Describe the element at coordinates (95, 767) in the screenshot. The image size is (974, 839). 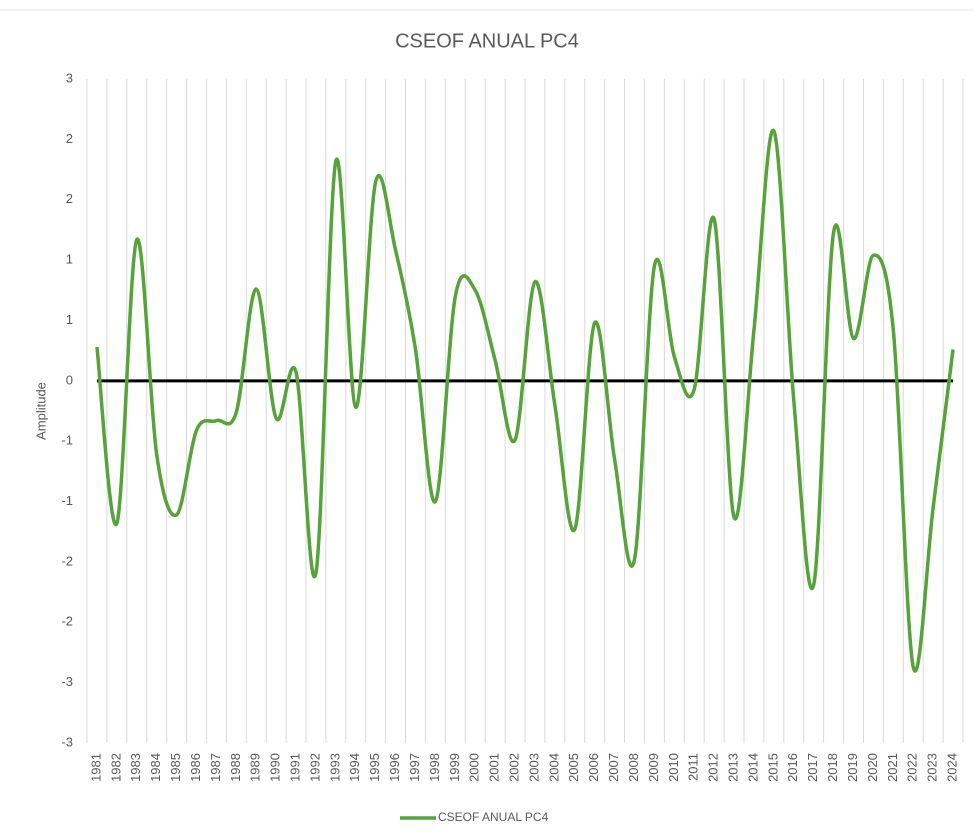
I see `x-tick-label: 1981` at that location.